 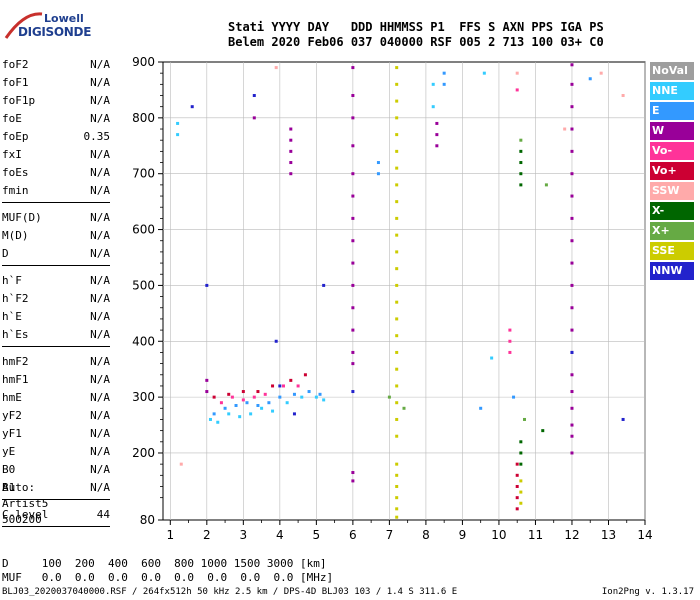 What do you see at coordinates (56, 488) in the screenshot?
I see `param-row: B1 N/A` at bounding box center [56, 488].